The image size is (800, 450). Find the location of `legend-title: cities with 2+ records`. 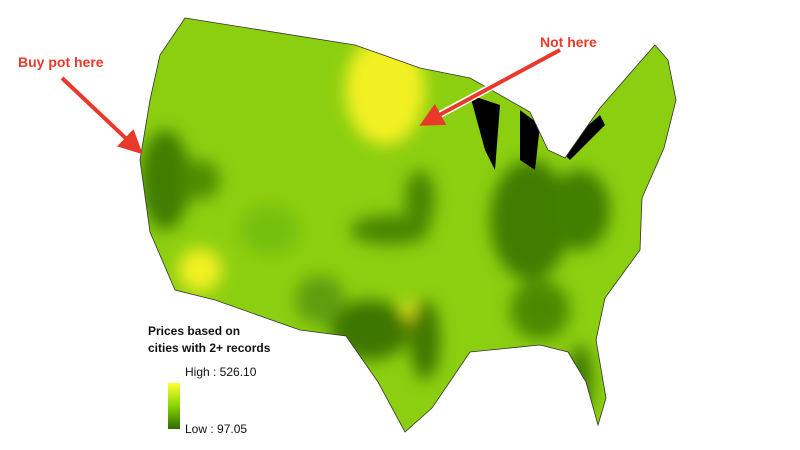

legend-title: cities with 2+ records is located at coordinates (209, 348).